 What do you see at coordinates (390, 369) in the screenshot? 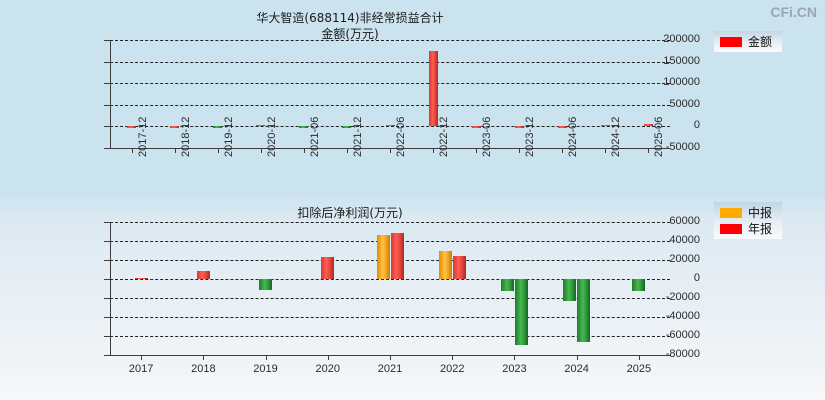
I see `x-axis-tick-label: 2021` at bounding box center [390, 369].